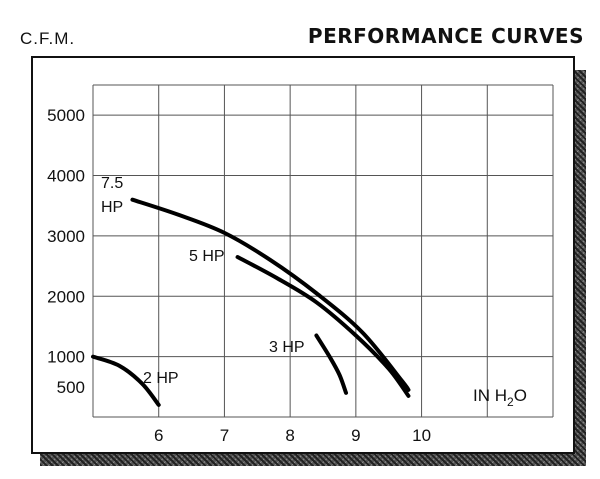 The height and width of the screenshot is (479, 600). What do you see at coordinates (48, 38) in the screenshot?
I see `y-axis-unit-label: C.F.M.` at bounding box center [48, 38].